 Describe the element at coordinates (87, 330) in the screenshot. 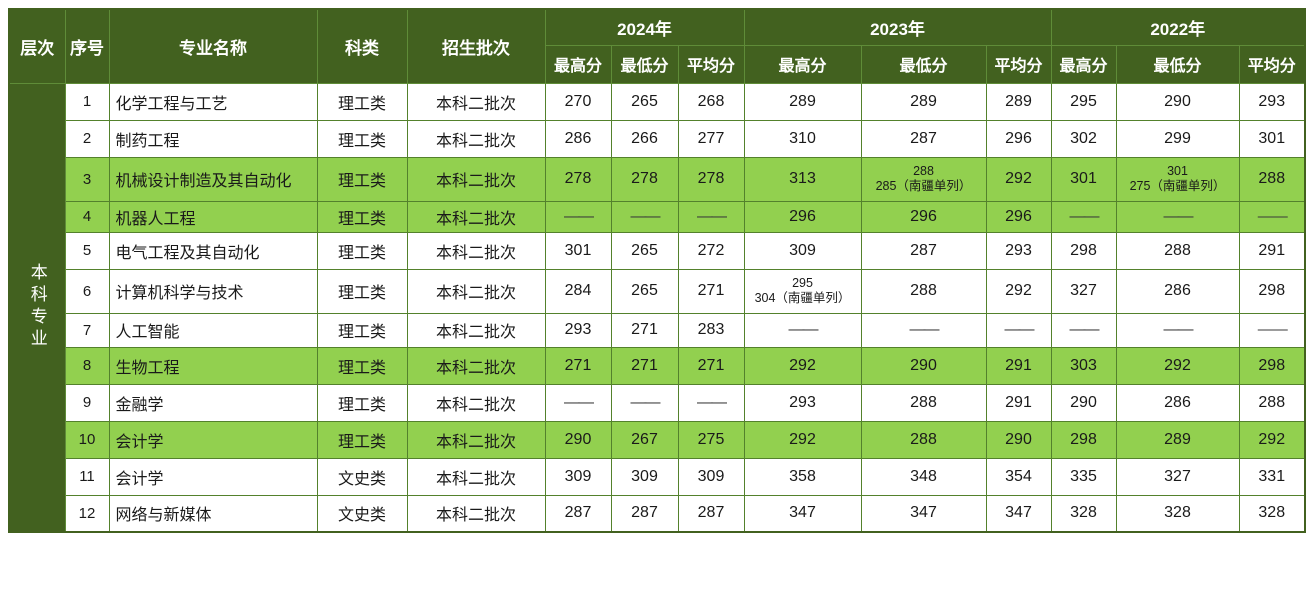

I see `row-index-cell: 7` at that location.